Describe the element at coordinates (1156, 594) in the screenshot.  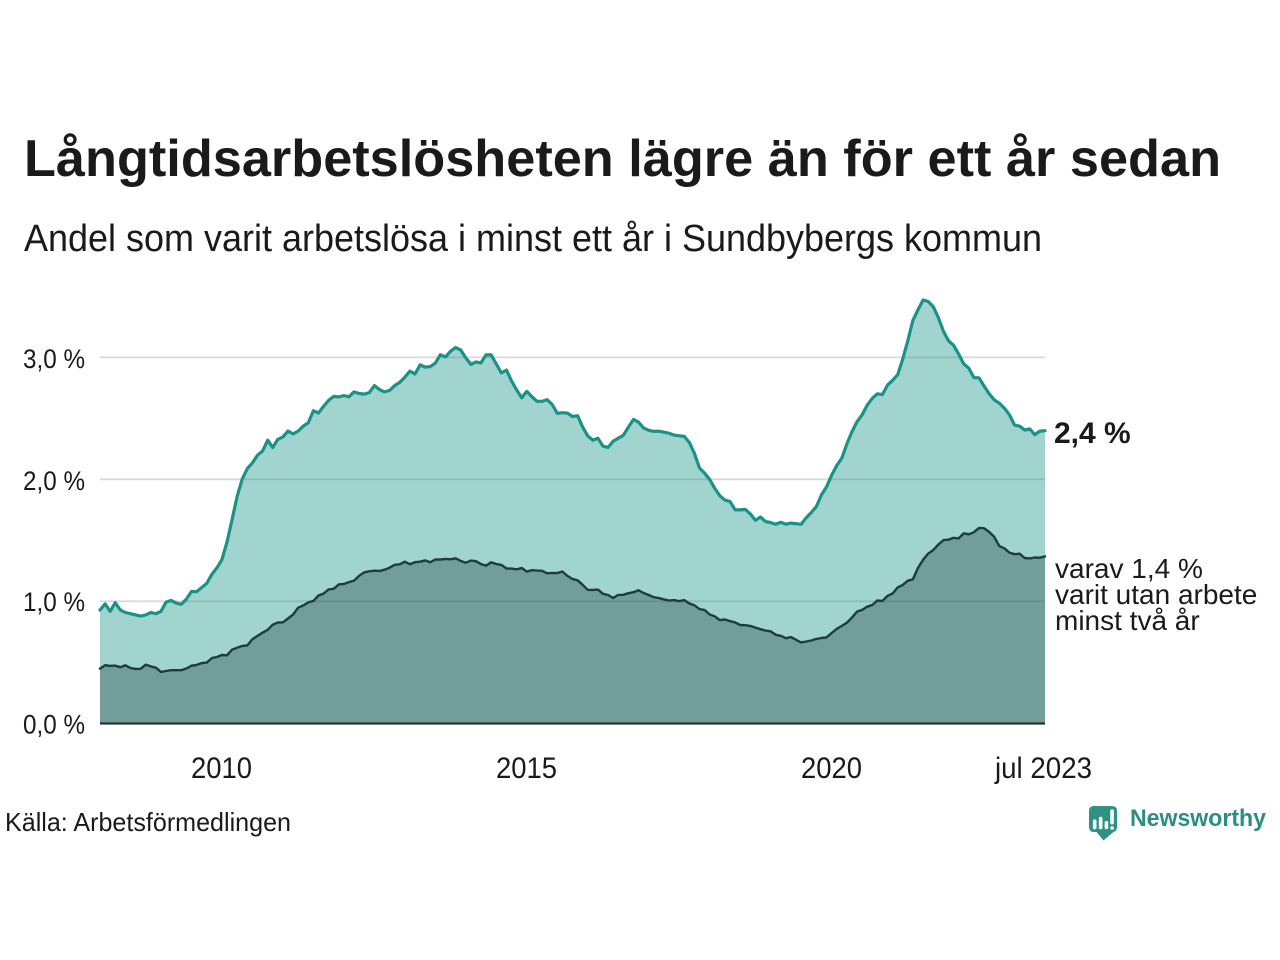
I see `svg-text: varit utan arbete` at that location.